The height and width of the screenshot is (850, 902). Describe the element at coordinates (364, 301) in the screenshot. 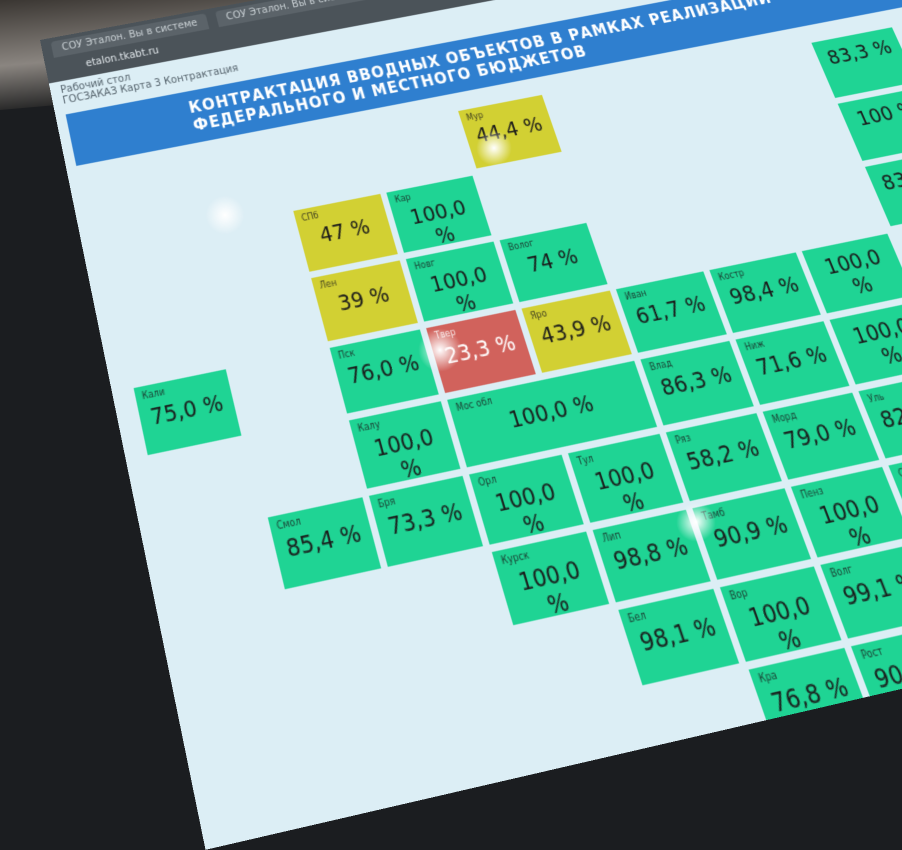

I see `region-tile: Лен 39 %` at that location.